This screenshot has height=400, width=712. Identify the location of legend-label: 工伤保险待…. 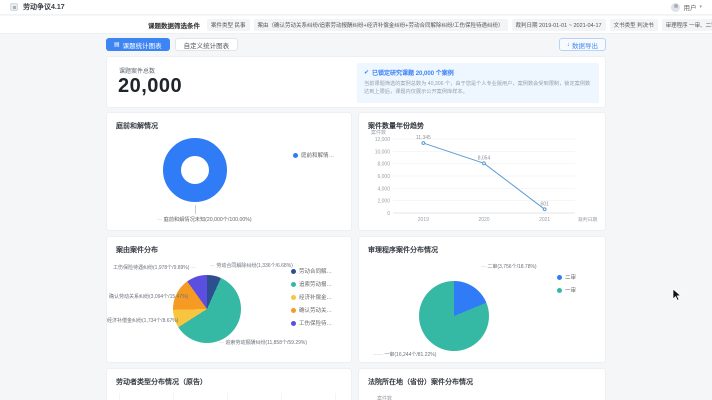
(316, 324).